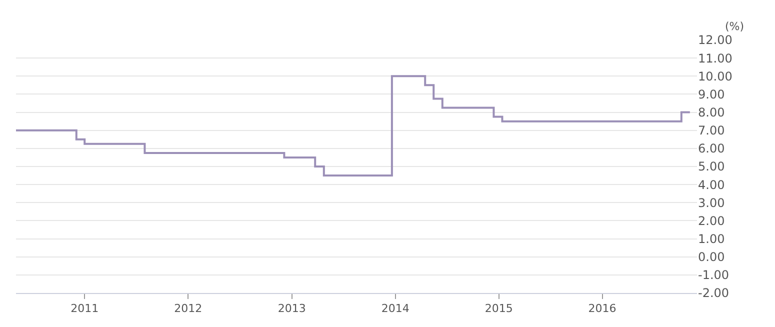  Describe the element at coordinates (715, 58) in the screenshot. I see `y-tick-label: 11.00` at that location.